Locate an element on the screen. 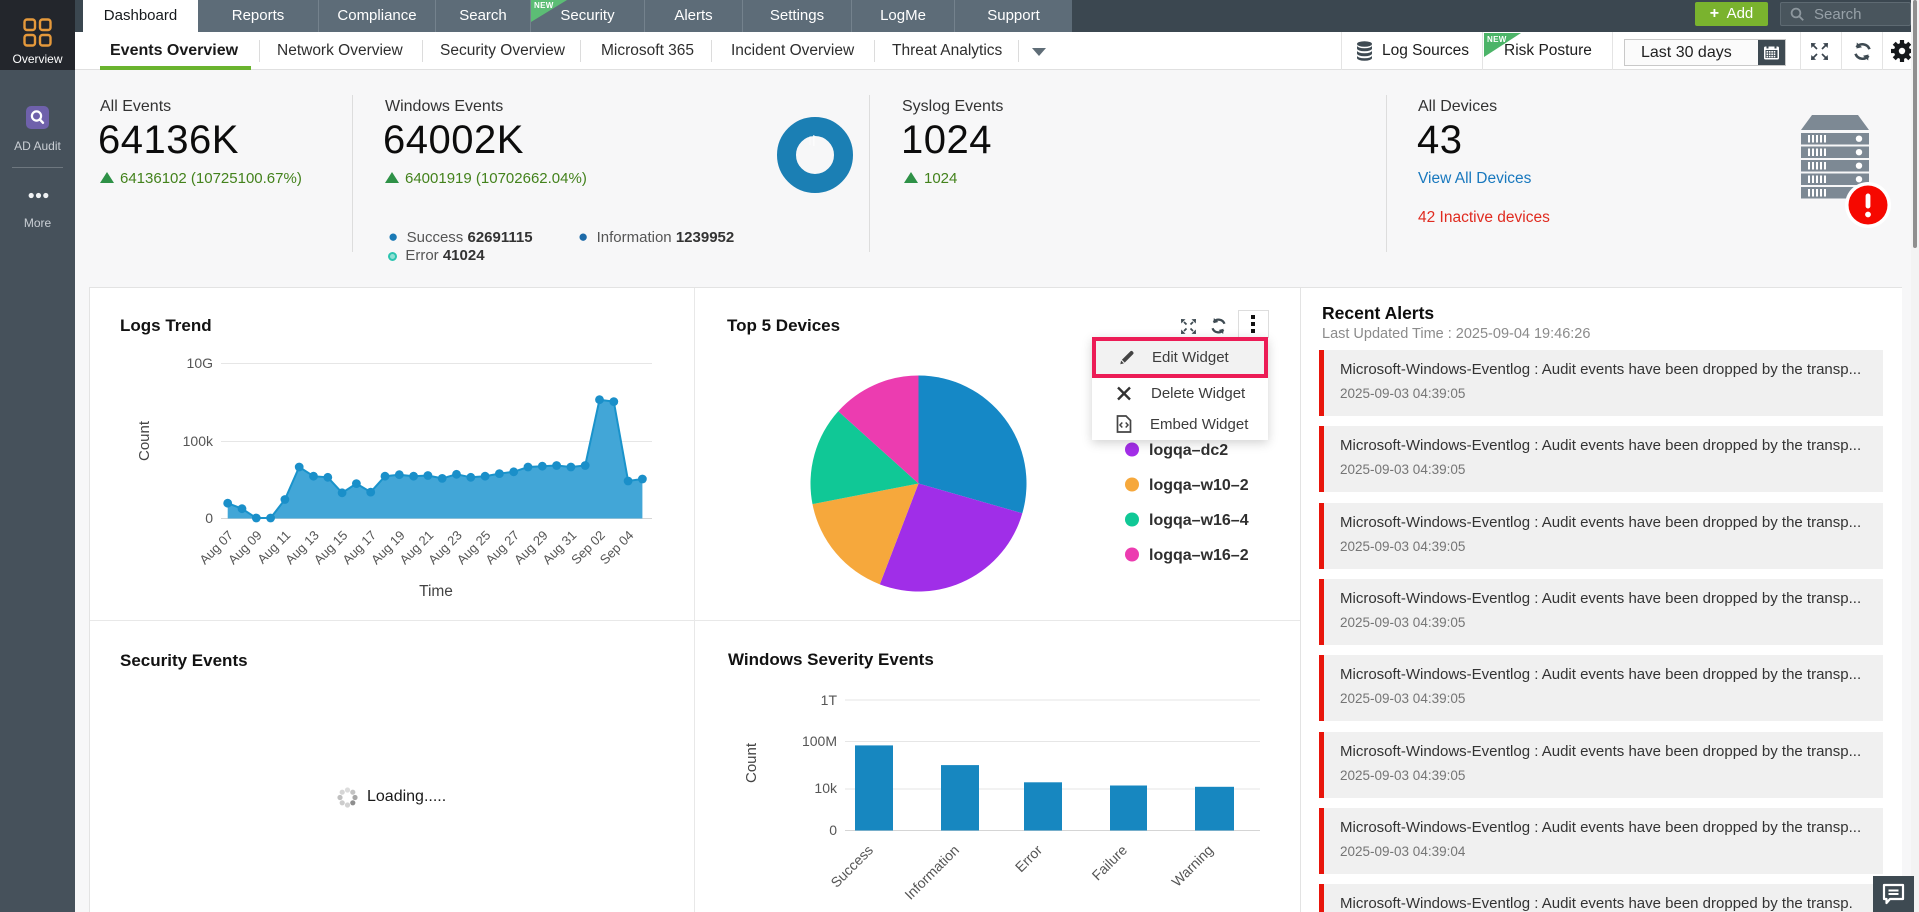 The image size is (1919, 912). svg-text: Time is located at coordinates (436, 591).